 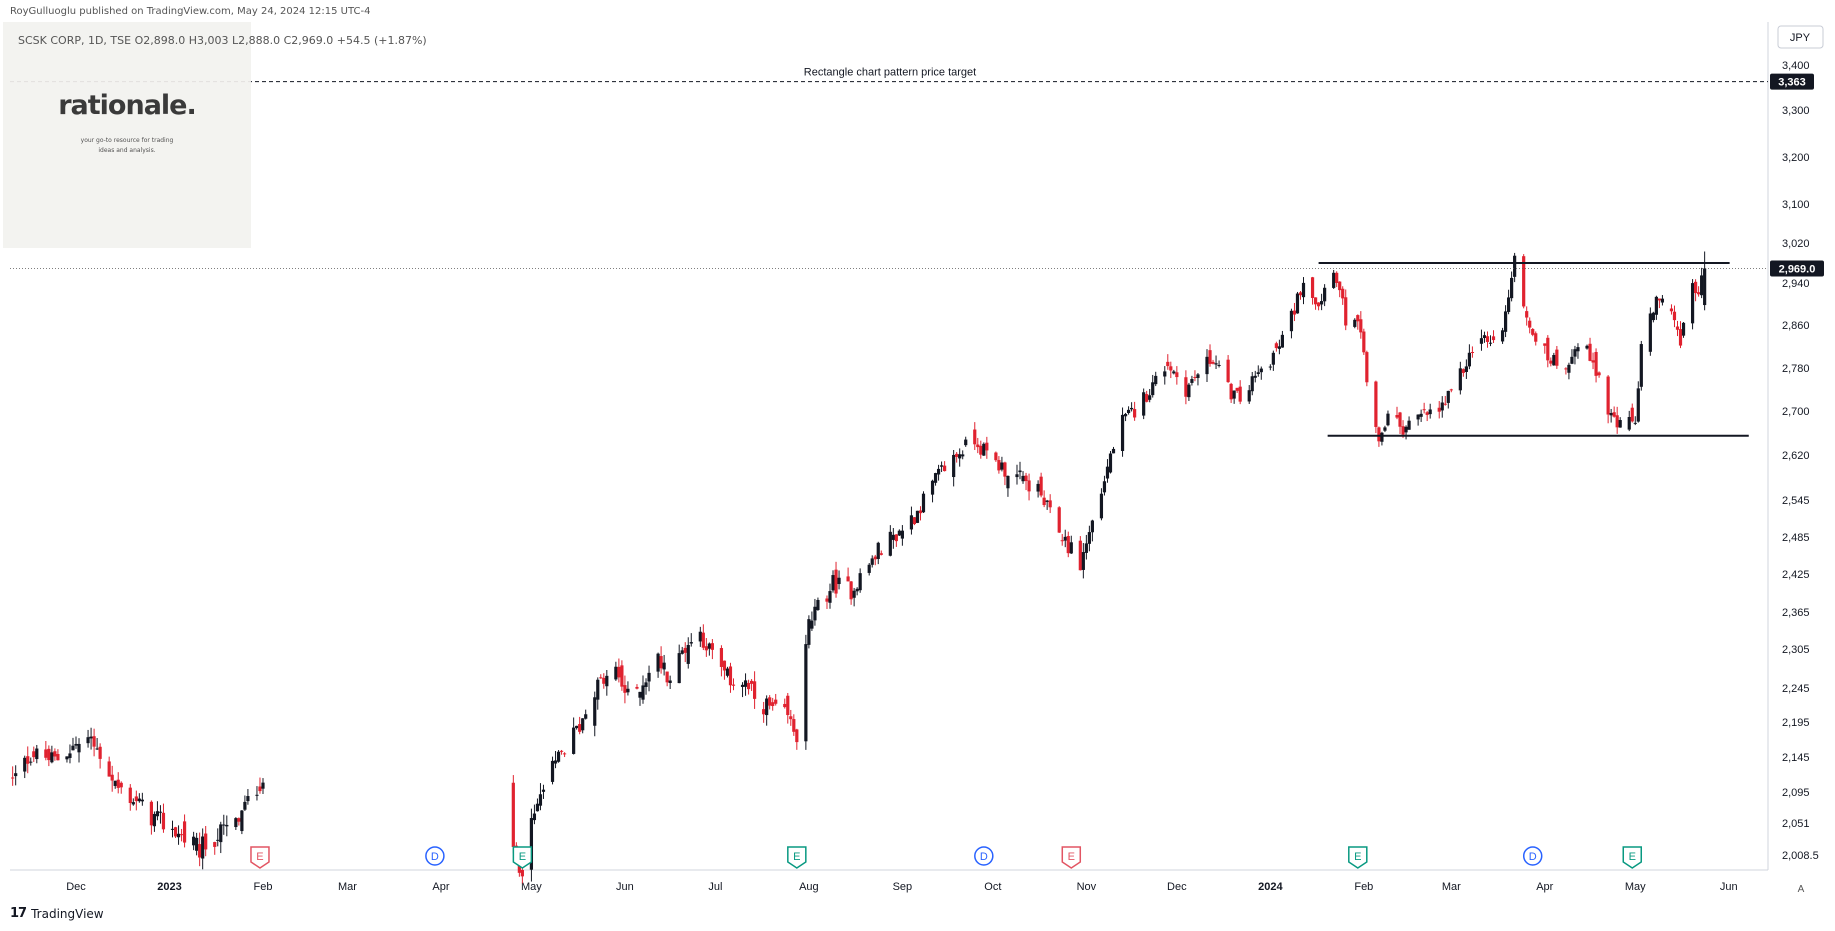 I want to click on price-tick-label: 2,425, so click(x=1796, y=575).